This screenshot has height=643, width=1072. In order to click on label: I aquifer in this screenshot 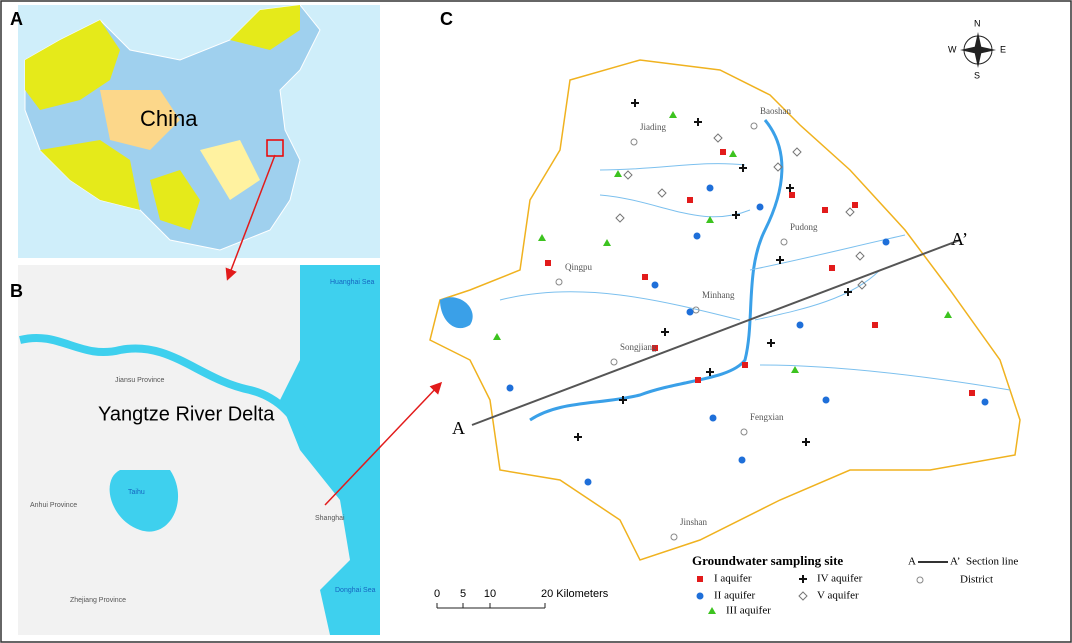, I will do `click(733, 579)`.